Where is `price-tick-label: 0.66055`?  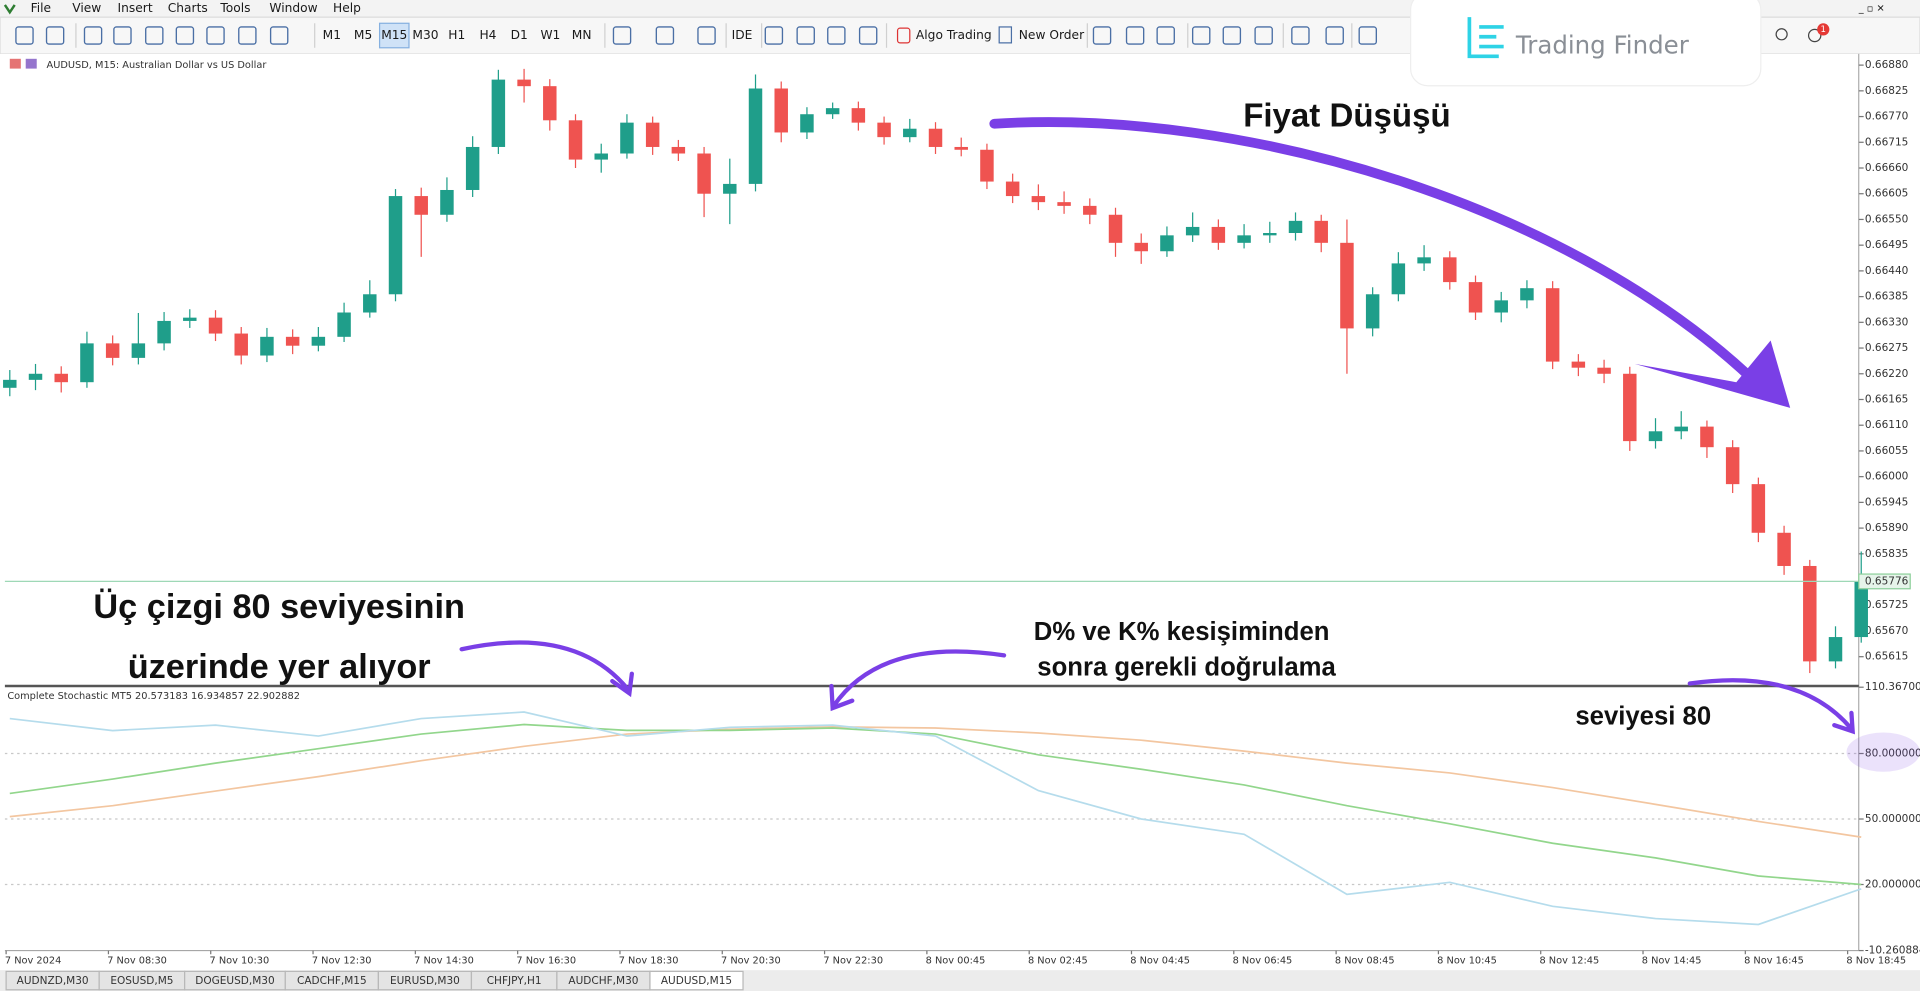
price-tick-label: 0.66055 is located at coordinates (1886, 451).